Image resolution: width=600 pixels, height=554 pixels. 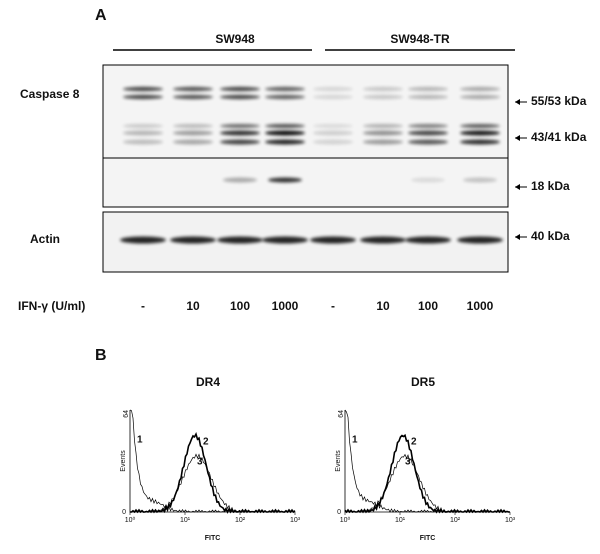 What do you see at coordinates (423, 382) in the screenshot?
I see `plot-title: DR5` at bounding box center [423, 382].